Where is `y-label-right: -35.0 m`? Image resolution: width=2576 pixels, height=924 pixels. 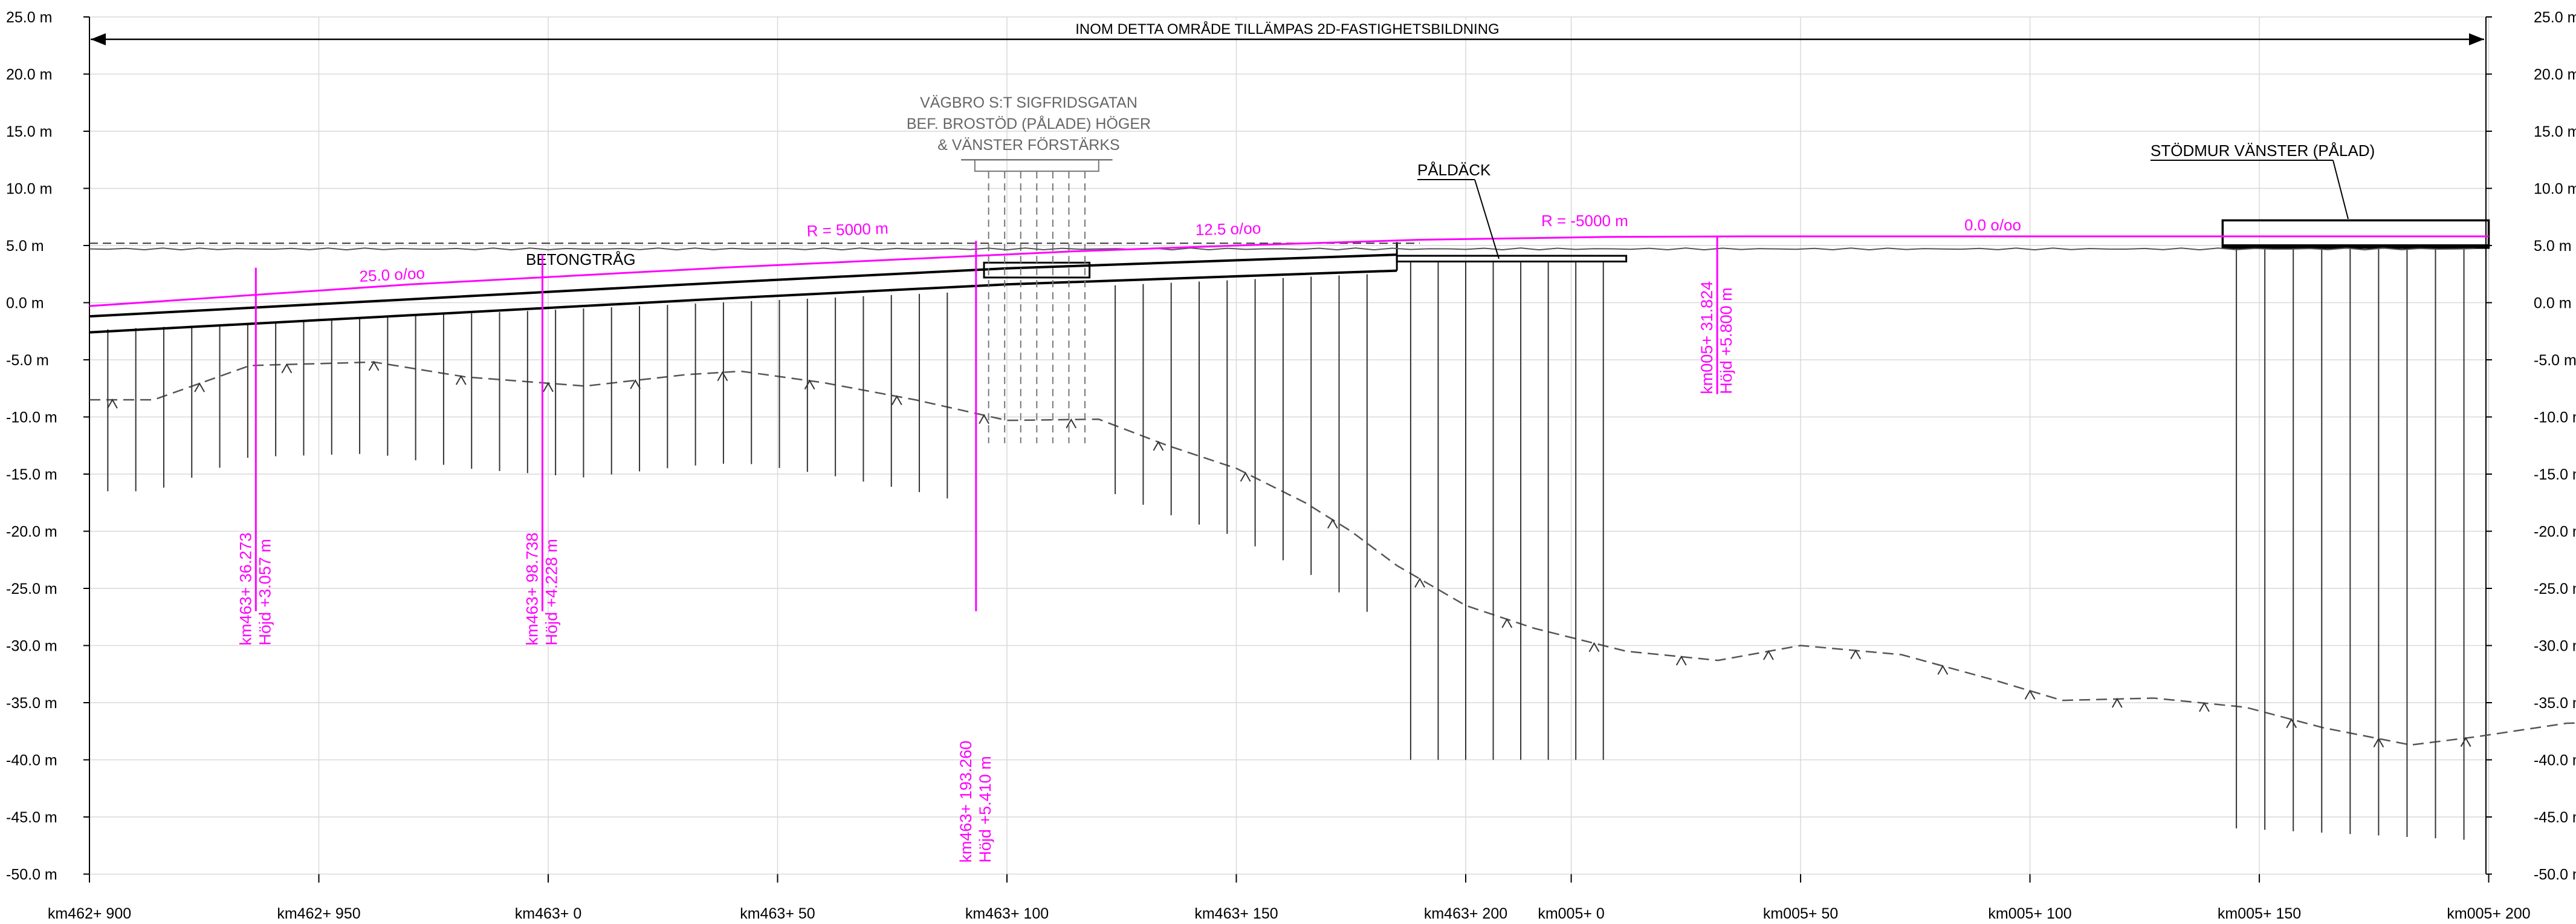 y-label-right: -35.0 m is located at coordinates (2555, 703).